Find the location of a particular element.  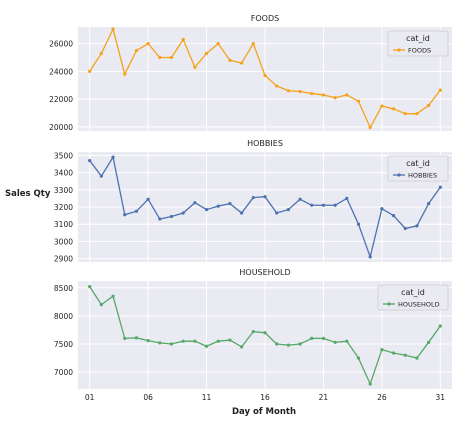

hobbies-title: HOBBIES is located at coordinates (265, 143).